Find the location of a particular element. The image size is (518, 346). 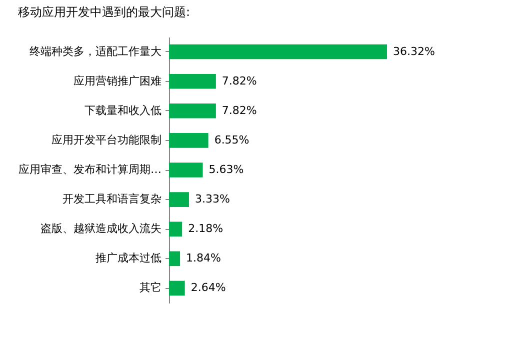

data-label: 6.55% is located at coordinates (232, 139).